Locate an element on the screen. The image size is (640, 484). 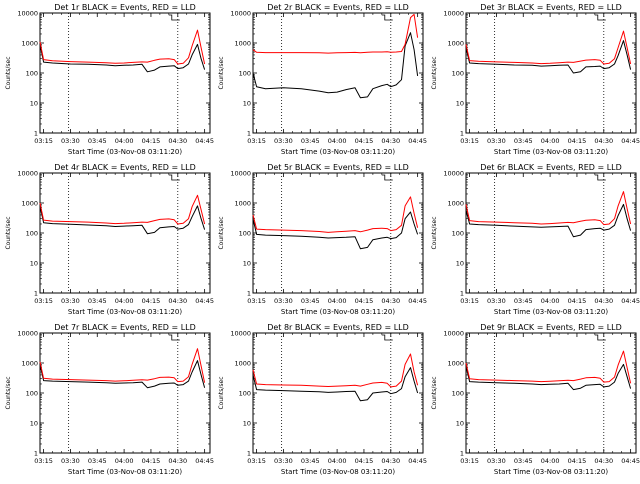
chart-title: Det 6r BLACK = Events, RED = LLD is located at coordinates (551, 167).